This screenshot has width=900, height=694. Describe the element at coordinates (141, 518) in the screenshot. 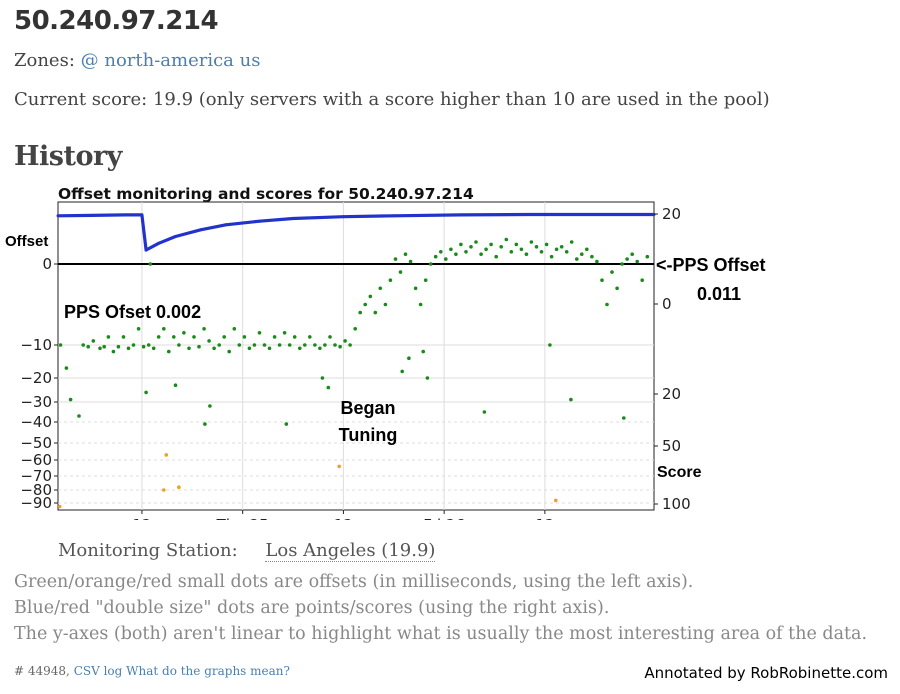

I see `x-tick-label: 12` at that location.